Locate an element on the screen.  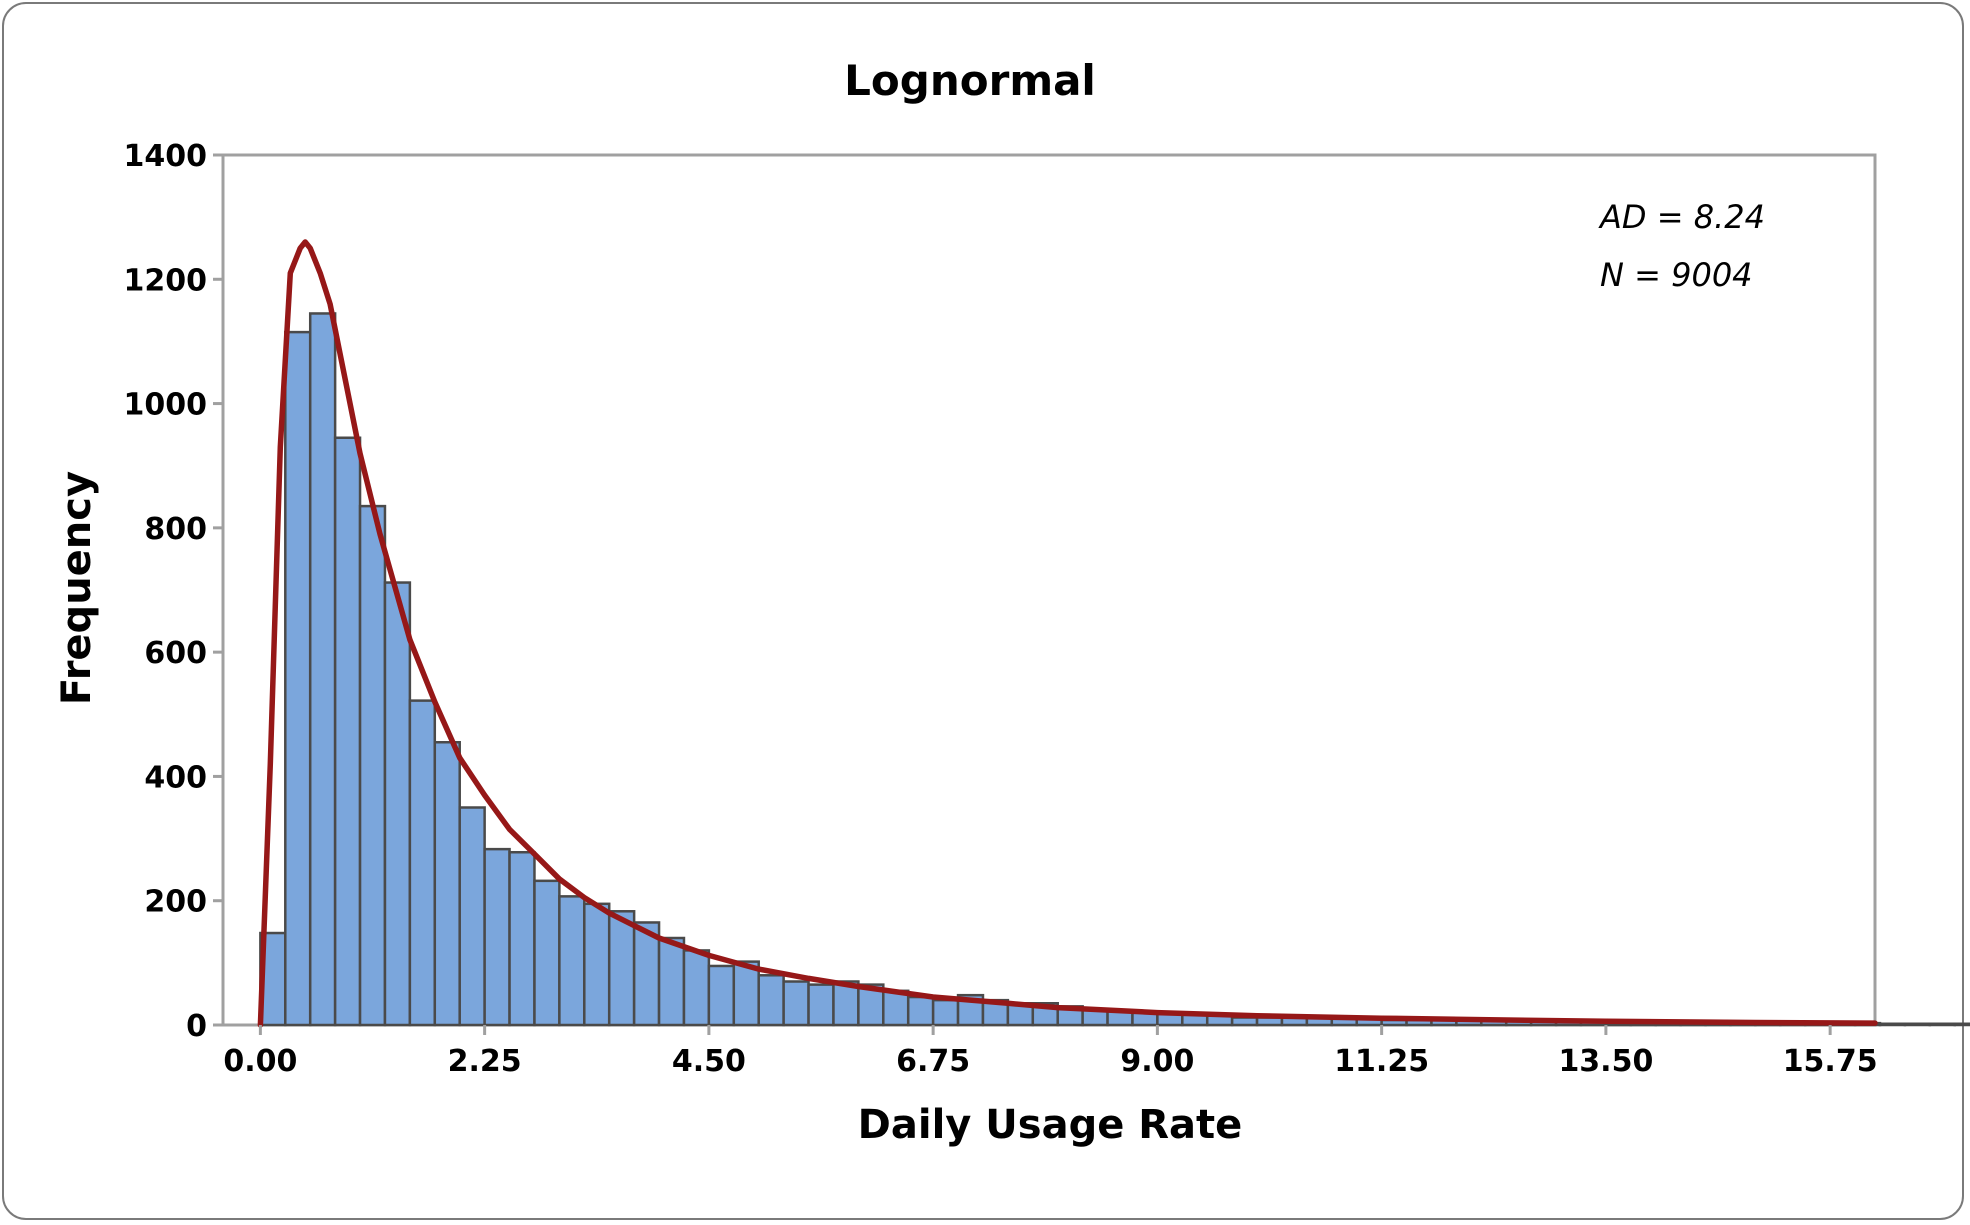
x-axis-label: Daily Usage Rate is located at coordinates (1050, 1125).